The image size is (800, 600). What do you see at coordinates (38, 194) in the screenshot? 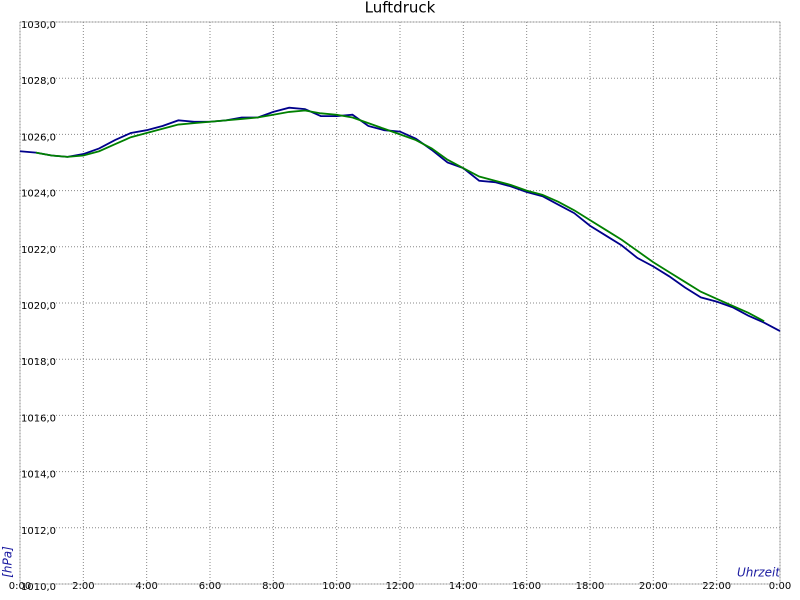
I see `y-tick-label: 1024,0` at bounding box center [38, 194].